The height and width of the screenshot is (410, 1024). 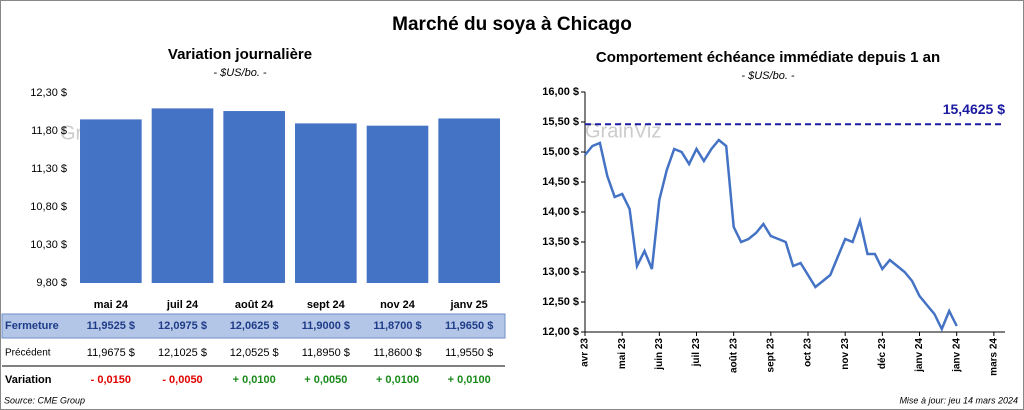 I want to click on y-tick-label: 11,30 $, so click(x=49, y=169).